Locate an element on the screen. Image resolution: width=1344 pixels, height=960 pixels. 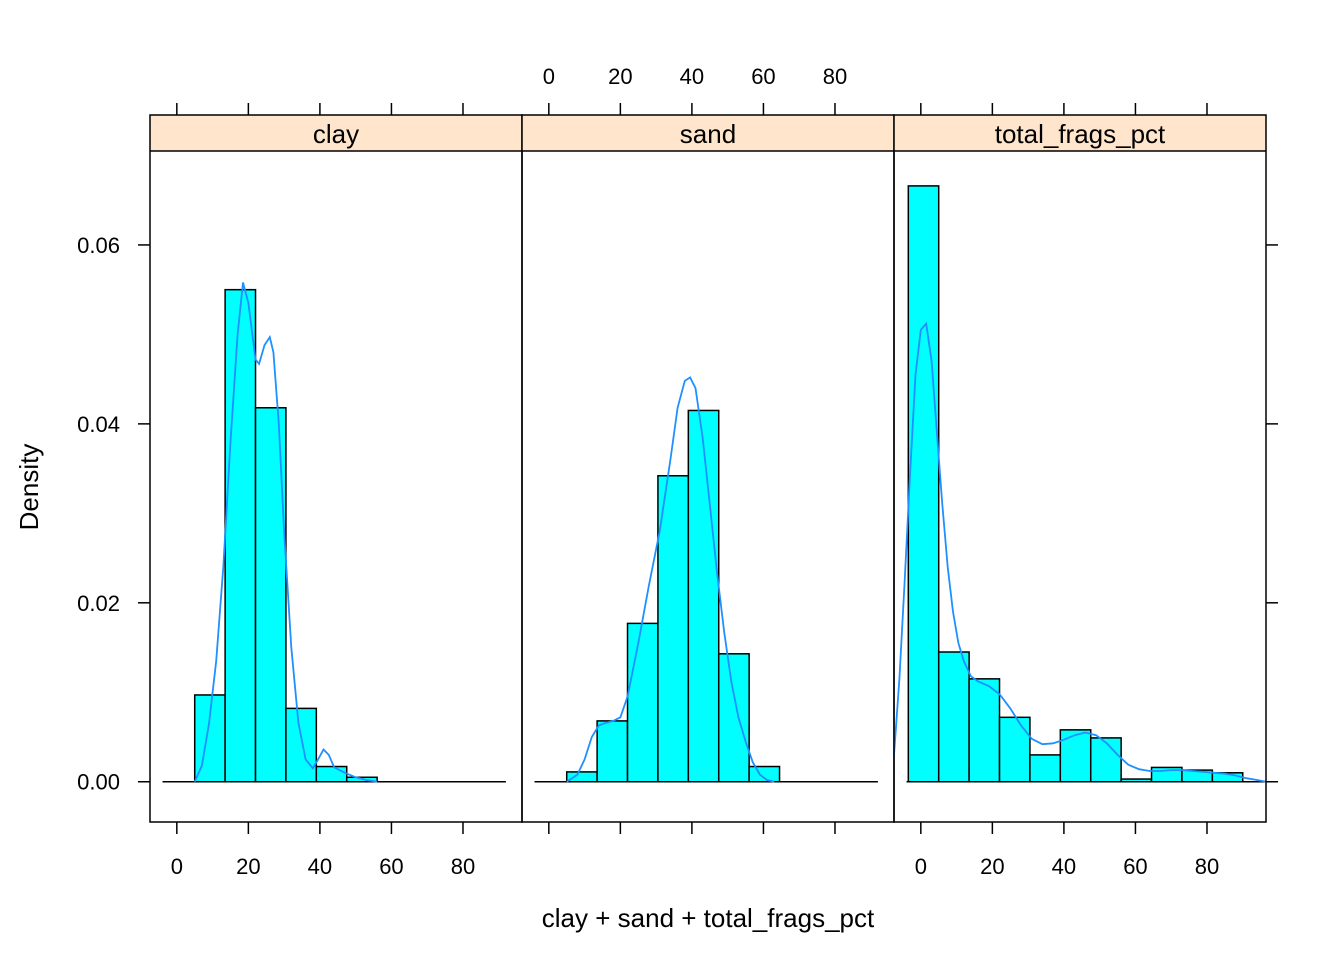
y-axis-title: Density is located at coordinates (29, 487).